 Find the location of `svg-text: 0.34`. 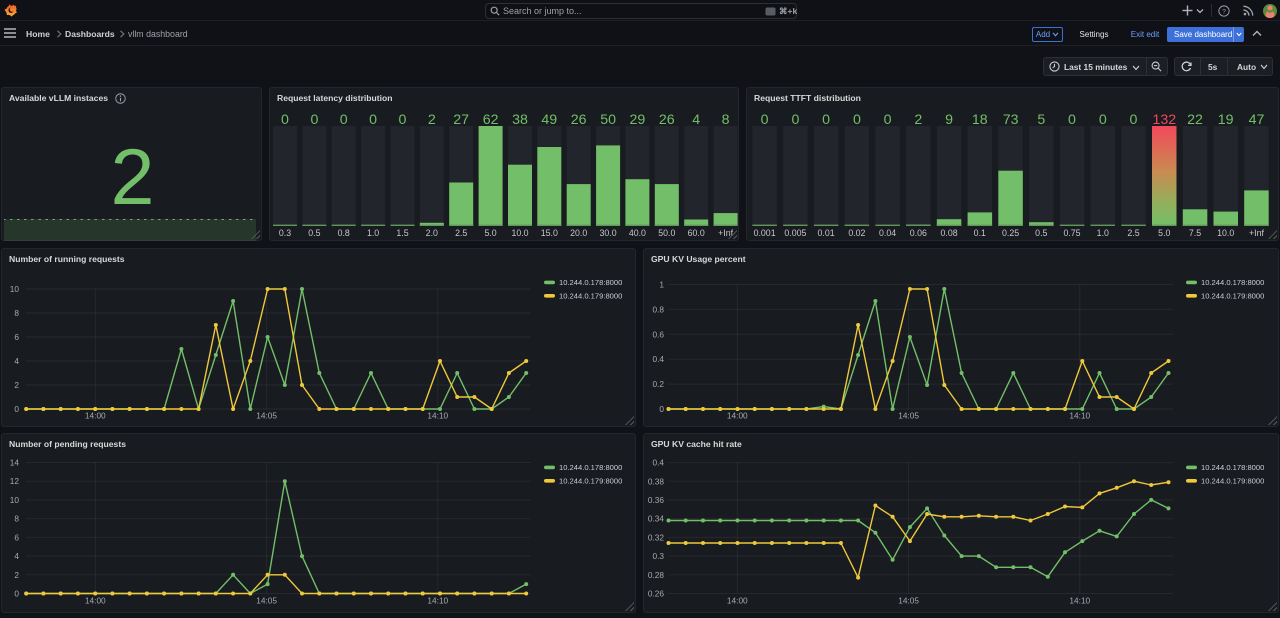

svg-text: 0.34 is located at coordinates (656, 519).